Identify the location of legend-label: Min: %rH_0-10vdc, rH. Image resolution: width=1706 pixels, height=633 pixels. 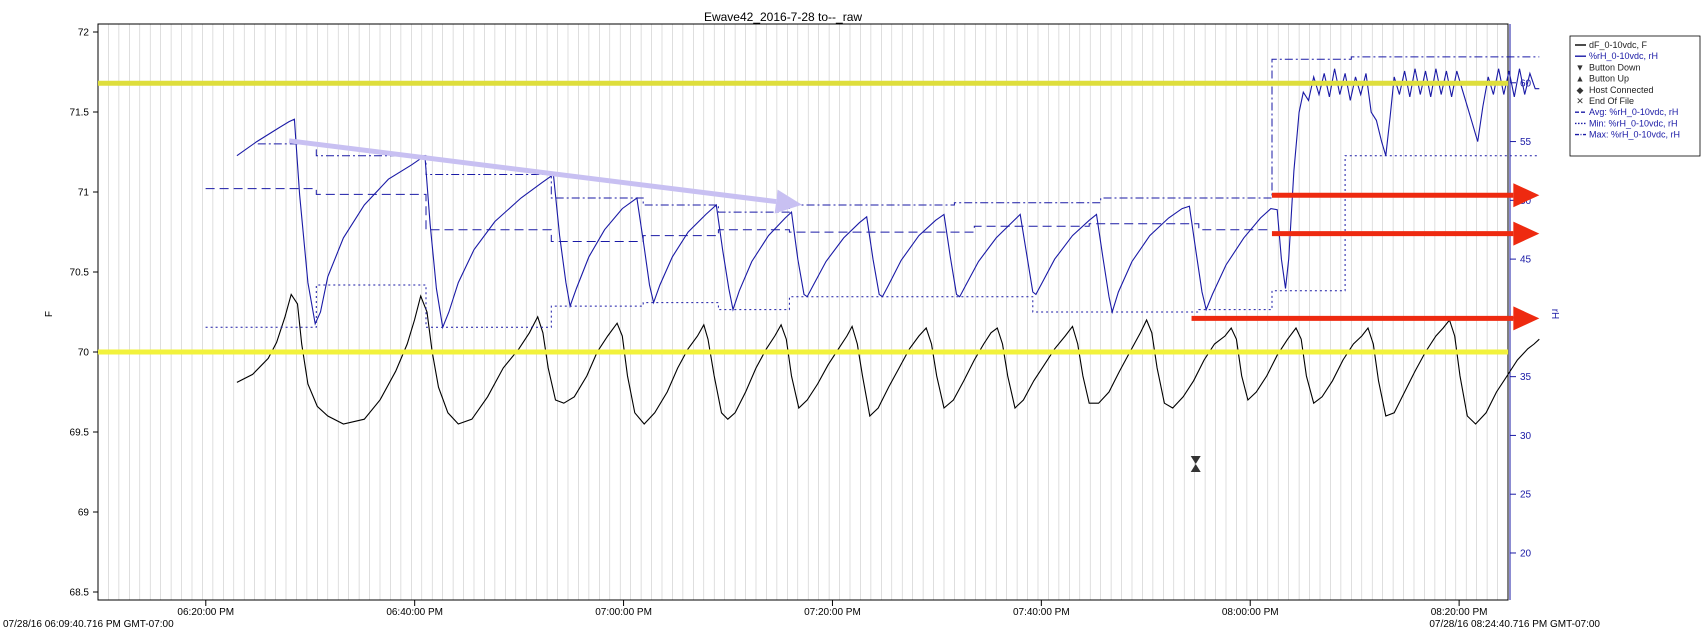
(1633, 123).